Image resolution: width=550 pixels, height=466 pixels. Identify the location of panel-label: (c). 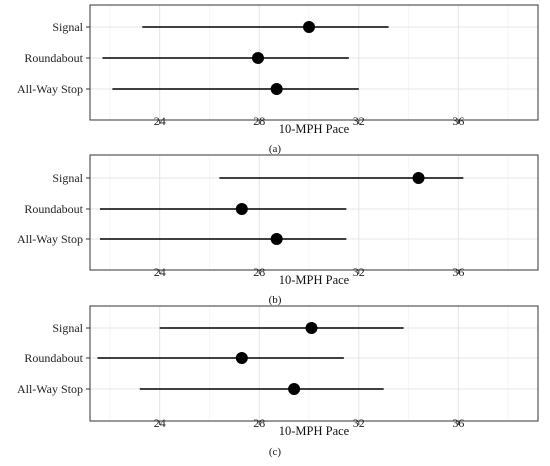
(275, 452).